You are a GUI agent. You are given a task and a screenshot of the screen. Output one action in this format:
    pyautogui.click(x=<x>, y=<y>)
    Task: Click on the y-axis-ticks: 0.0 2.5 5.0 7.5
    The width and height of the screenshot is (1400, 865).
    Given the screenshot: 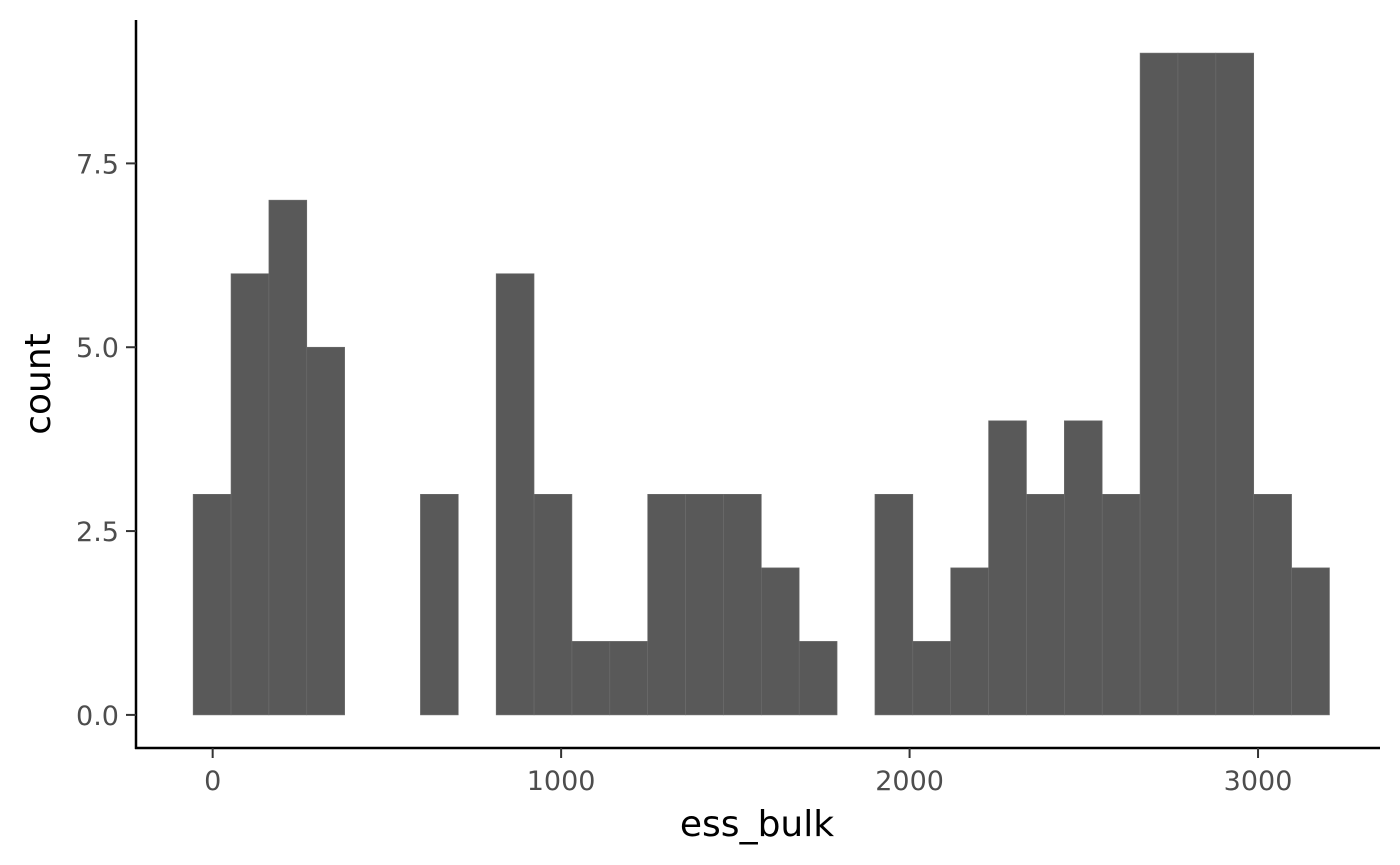 What is the action you would take?
    pyautogui.click(x=106, y=440)
    